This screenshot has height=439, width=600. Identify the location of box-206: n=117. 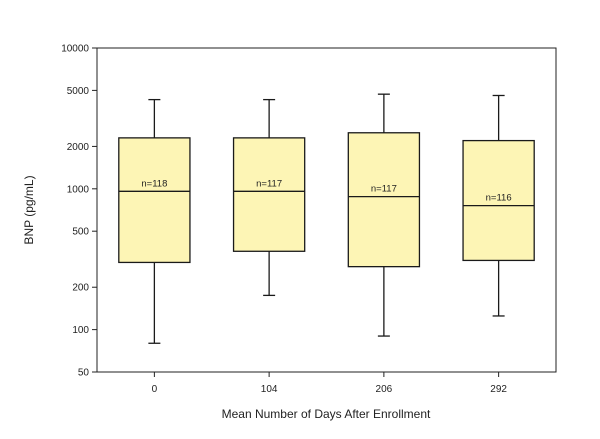
(384, 215).